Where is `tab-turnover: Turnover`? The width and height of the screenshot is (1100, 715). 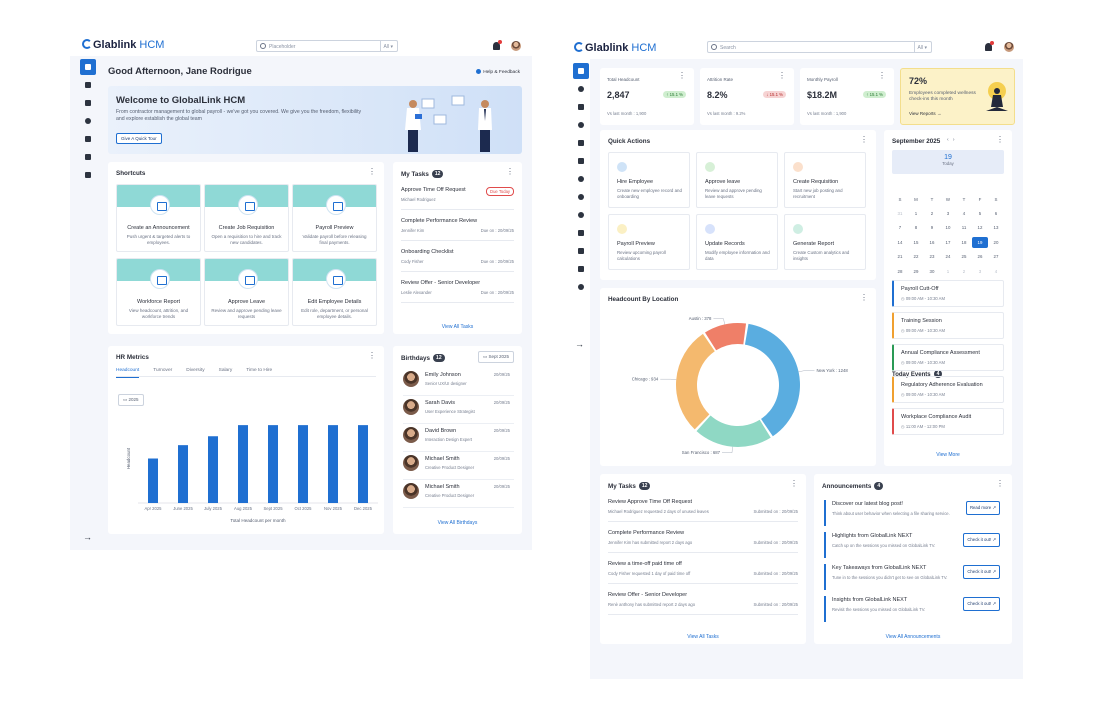
tab-turnover: Turnover is located at coordinates (163, 370).